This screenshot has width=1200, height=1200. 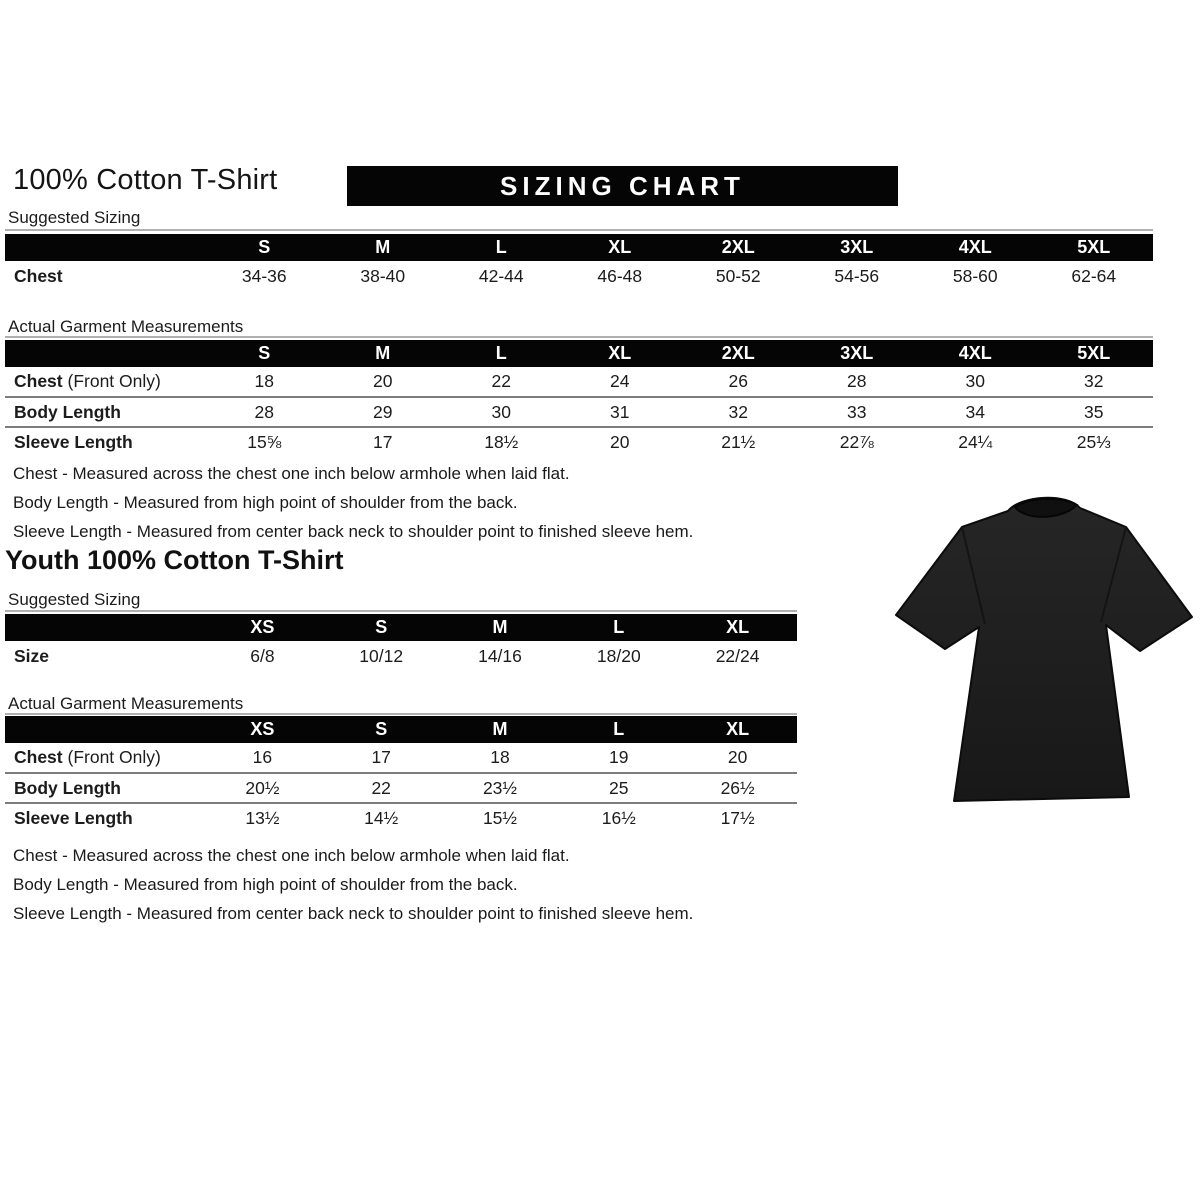 What do you see at coordinates (264, 411) in the screenshot?
I see `measurement-cell: 28` at bounding box center [264, 411].